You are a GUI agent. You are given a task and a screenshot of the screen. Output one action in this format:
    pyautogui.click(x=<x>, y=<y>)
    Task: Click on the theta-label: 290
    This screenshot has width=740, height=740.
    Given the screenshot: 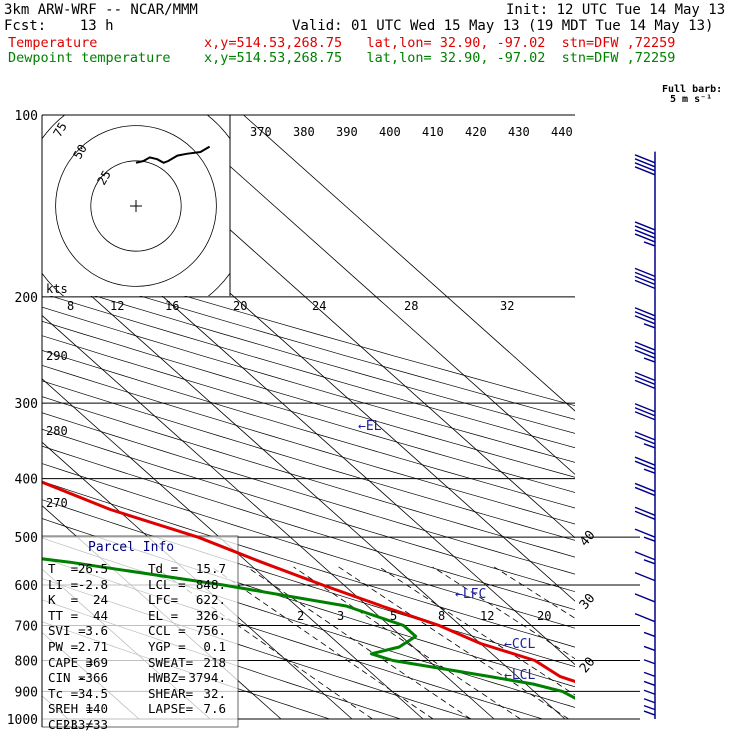 What is the action you would take?
    pyautogui.click(x=57, y=356)
    